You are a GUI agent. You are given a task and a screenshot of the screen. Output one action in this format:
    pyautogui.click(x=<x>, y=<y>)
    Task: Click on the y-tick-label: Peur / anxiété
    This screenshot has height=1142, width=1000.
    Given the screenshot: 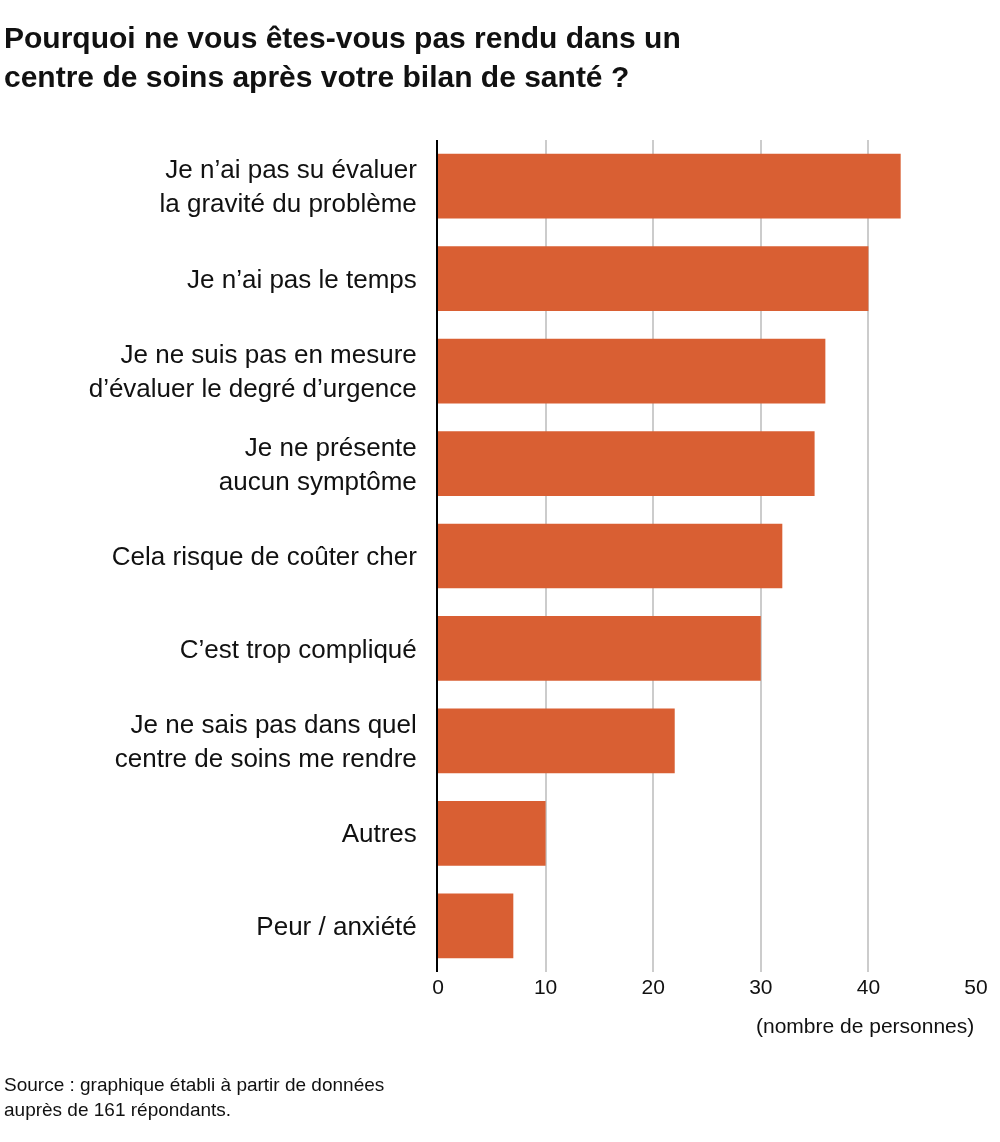 What is the action you would take?
    pyautogui.click(x=336, y=925)
    